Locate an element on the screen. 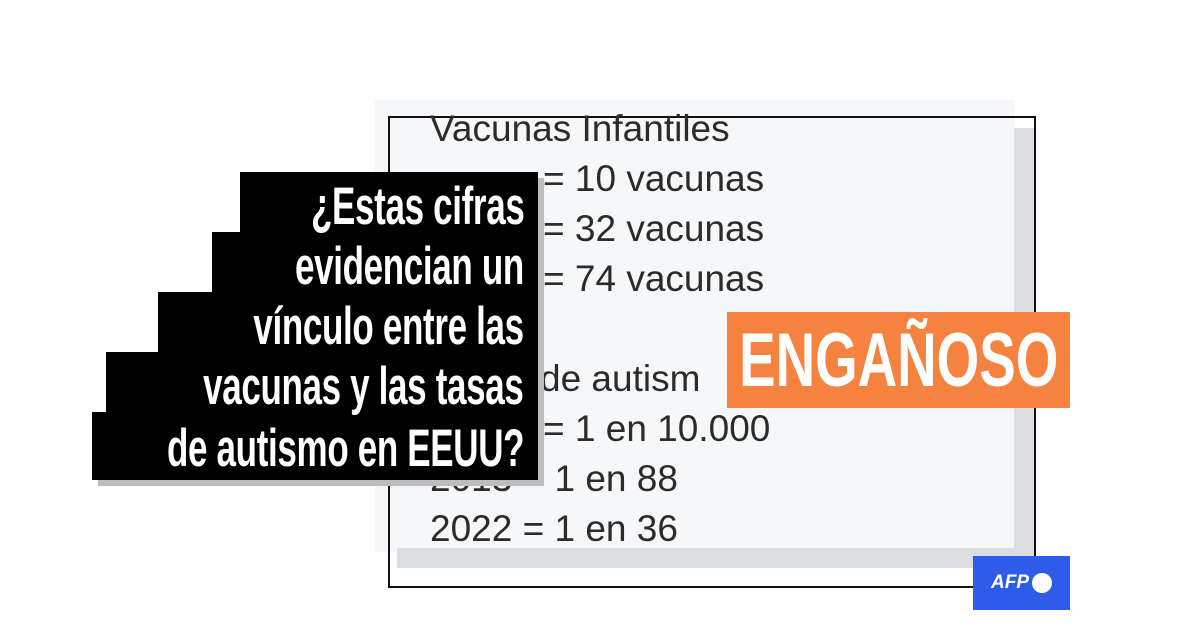  question-line: vínculo entre las is located at coordinates (389, 326).